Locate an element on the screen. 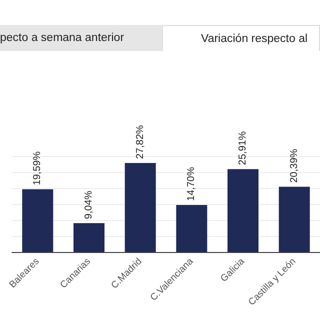 The height and width of the screenshot is (320, 320). data-label: 20,39% is located at coordinates (294, 165).